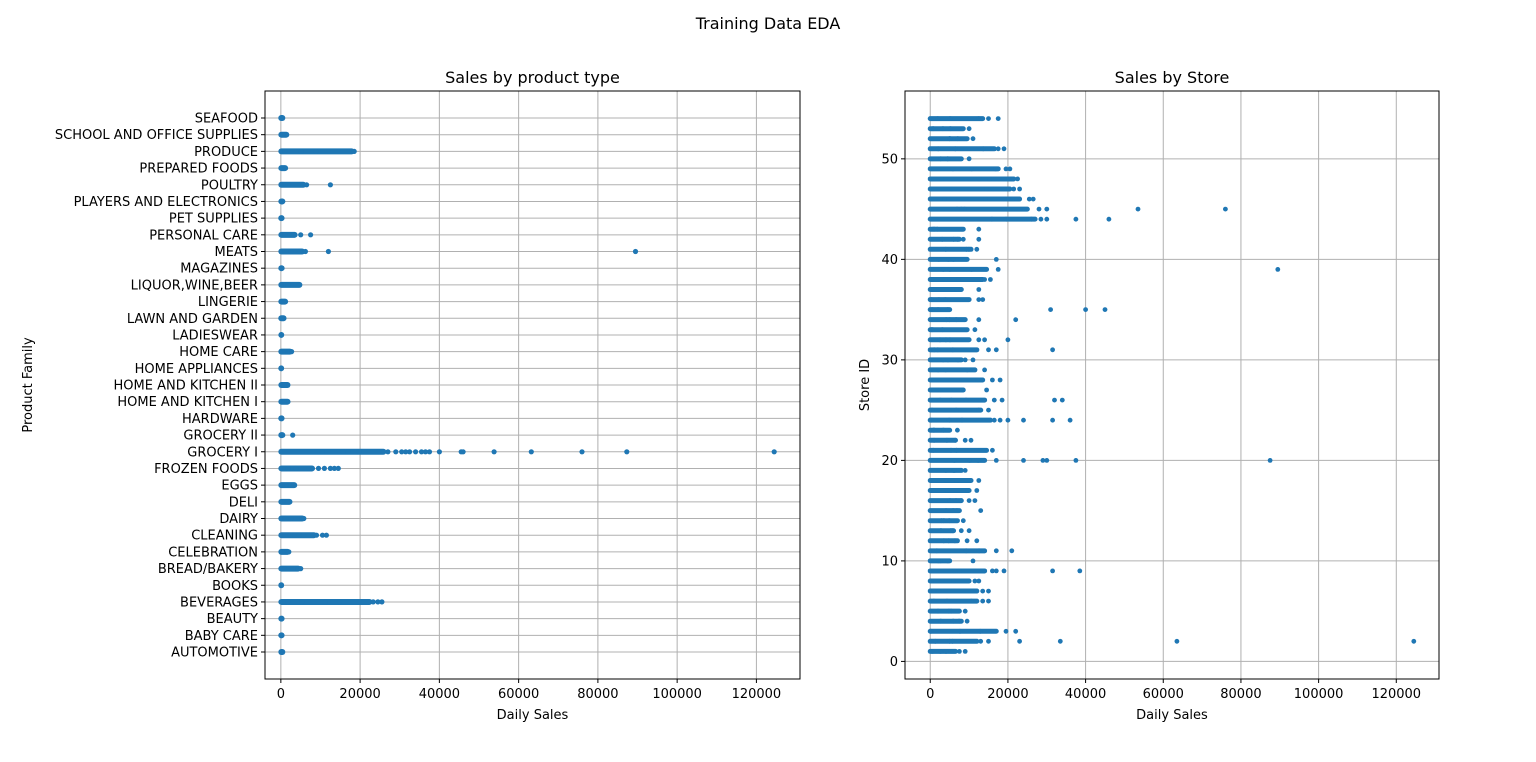  What do you see at coordinates (226, 119) in the screenshot?
I see `y-tick-label: SEAFOOD` at bounding box center [226, 119].